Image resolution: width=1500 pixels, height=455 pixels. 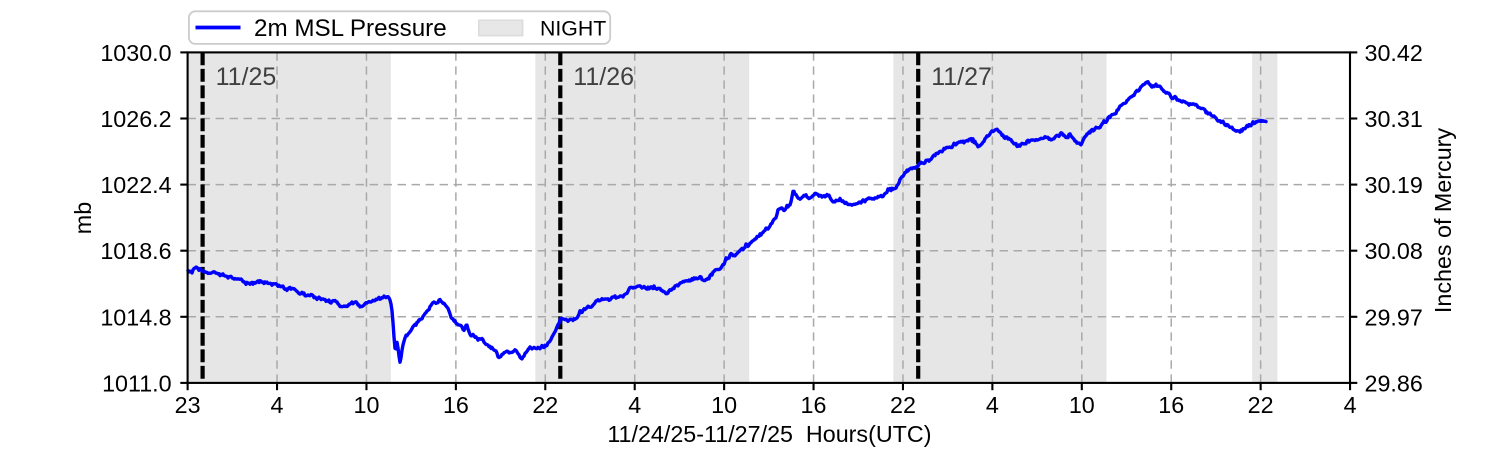 I want to click on svg-text: 11/26, so click(x=603, y=77).